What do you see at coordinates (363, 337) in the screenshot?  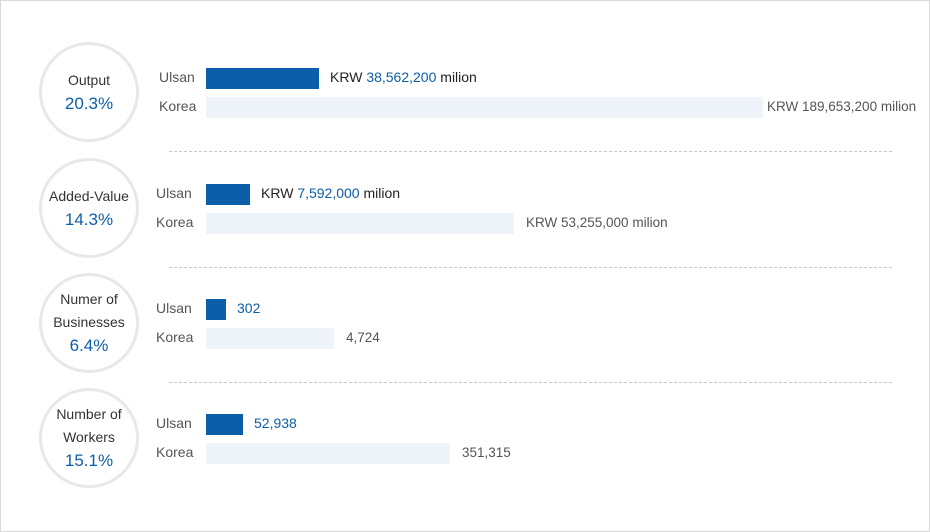 I see `value-label-korea: 4,724` at bounding box center [363, 337].